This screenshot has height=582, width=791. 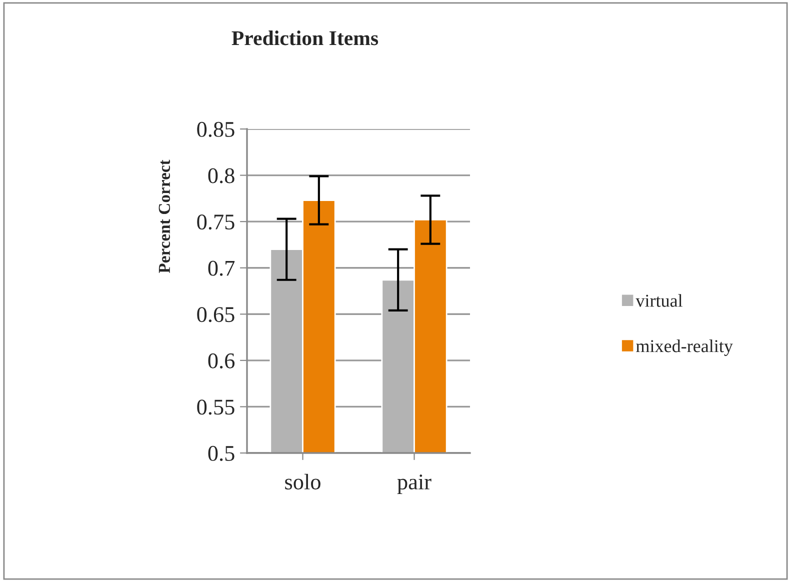 I want to click on legend-label: mixed-reality, so click(x=684, y=348).